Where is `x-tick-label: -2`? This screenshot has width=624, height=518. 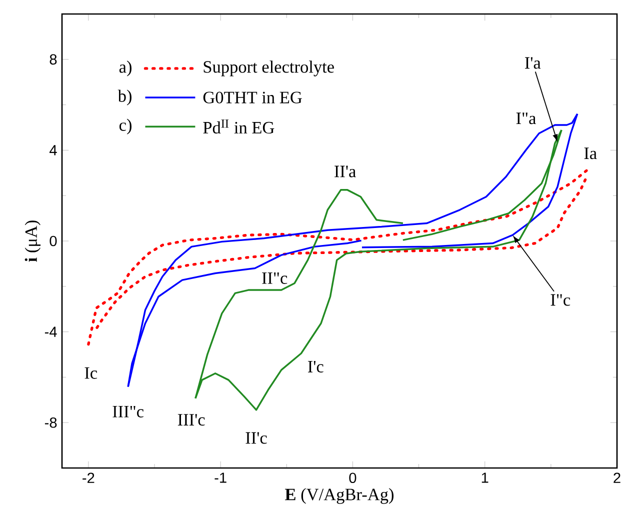 x-tick-label: -2 is located at coordinates (88, 477).